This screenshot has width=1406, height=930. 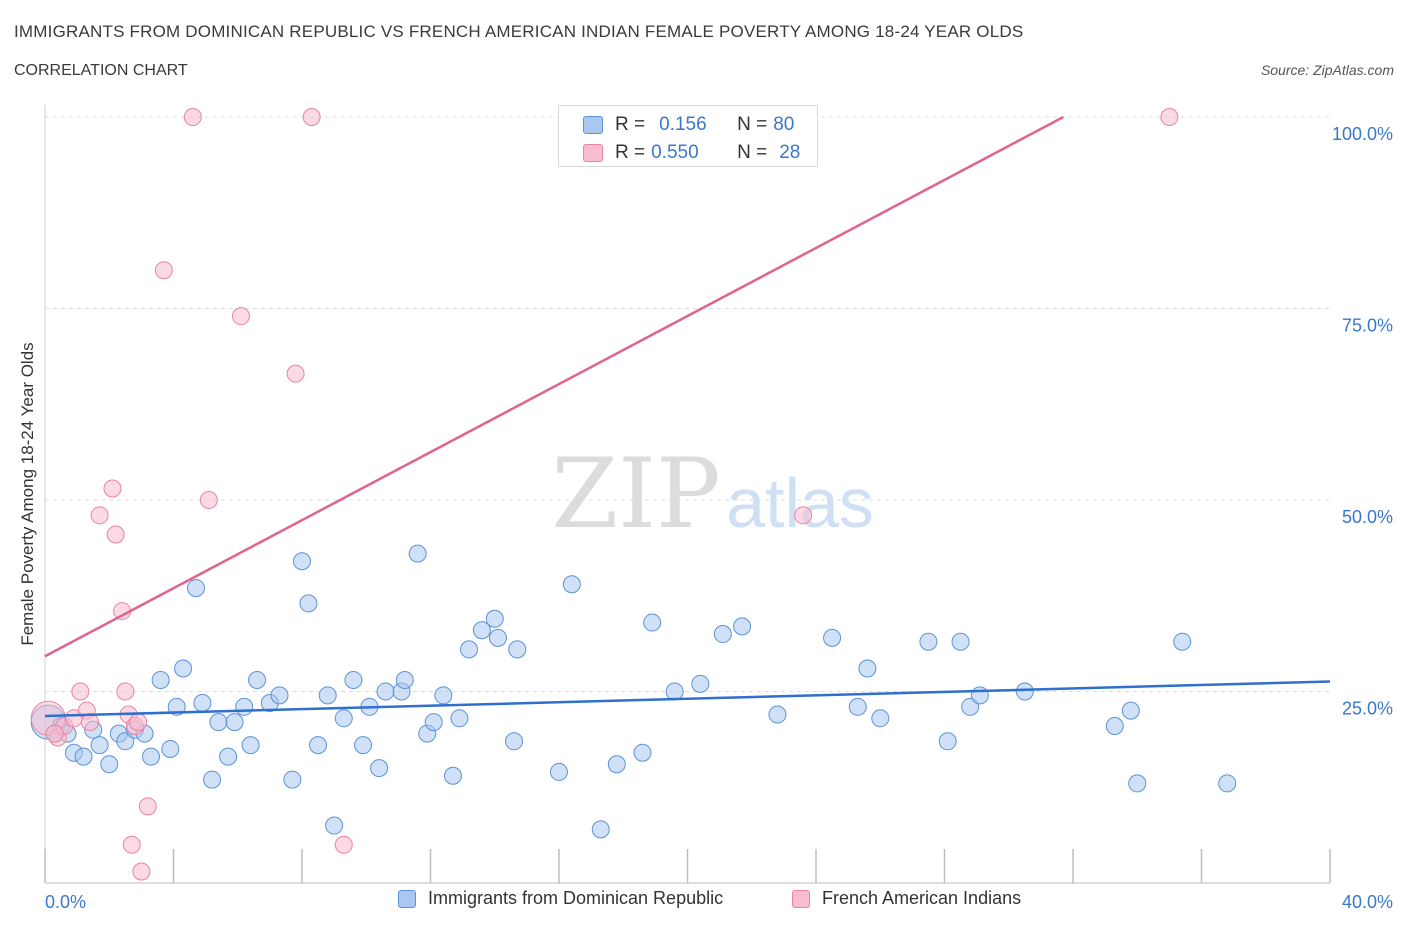 I want to click on r-label: R =, so click(x=630, y=124).